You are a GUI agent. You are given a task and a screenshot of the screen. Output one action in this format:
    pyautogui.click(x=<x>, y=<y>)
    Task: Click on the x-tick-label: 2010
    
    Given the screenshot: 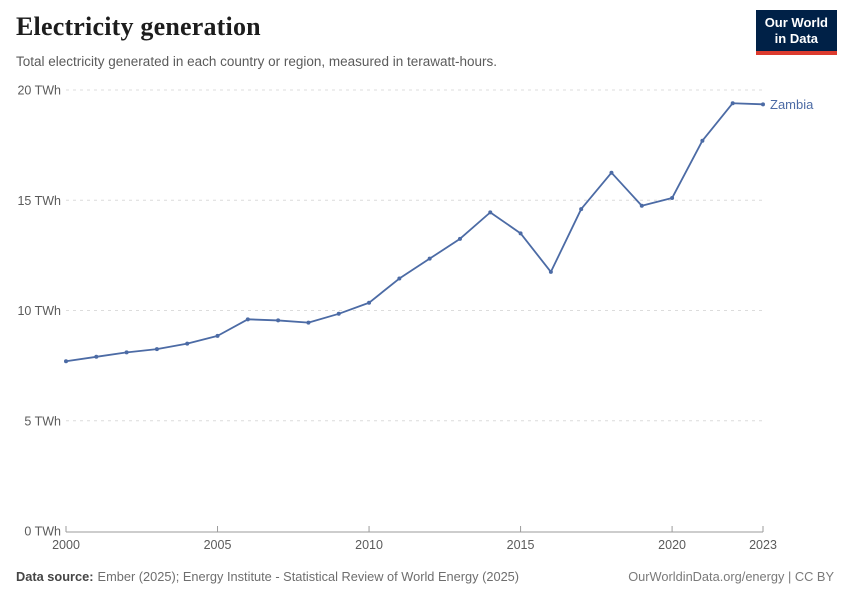 What is the action you would take?
    pyautogui.click(x=369, y=545)
    